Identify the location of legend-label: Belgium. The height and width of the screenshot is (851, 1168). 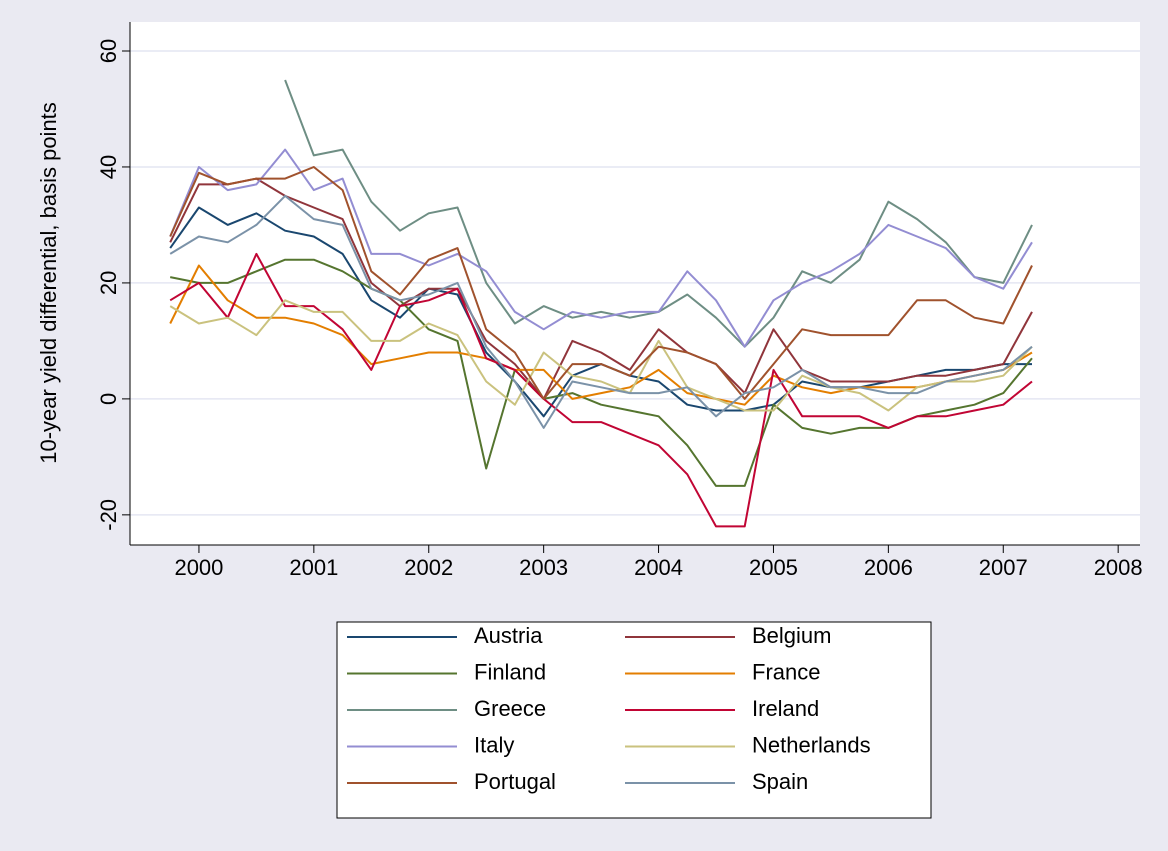
(791, 635).